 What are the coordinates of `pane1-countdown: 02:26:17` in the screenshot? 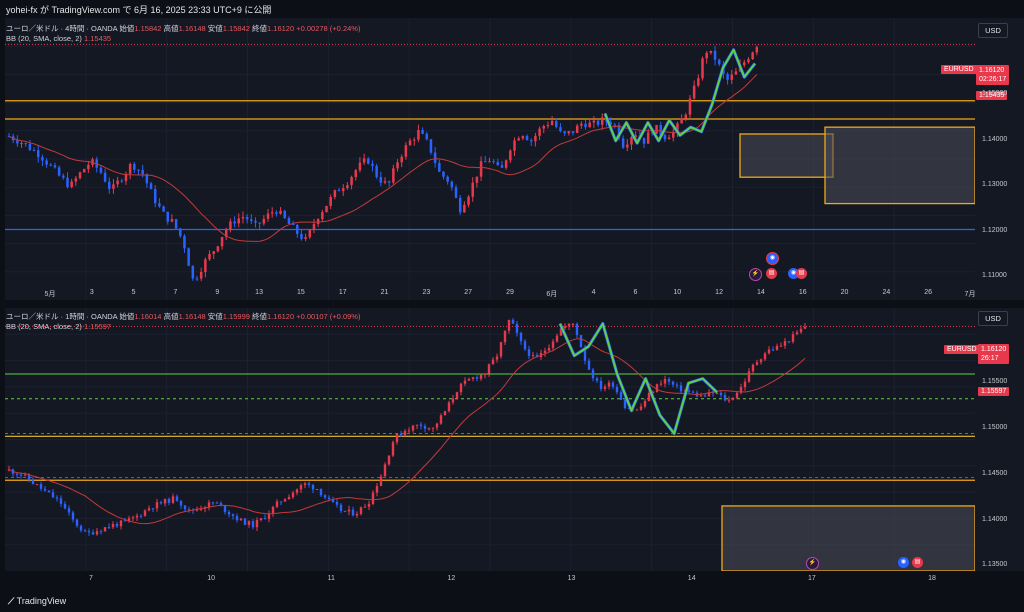 It's located at (993, 79).